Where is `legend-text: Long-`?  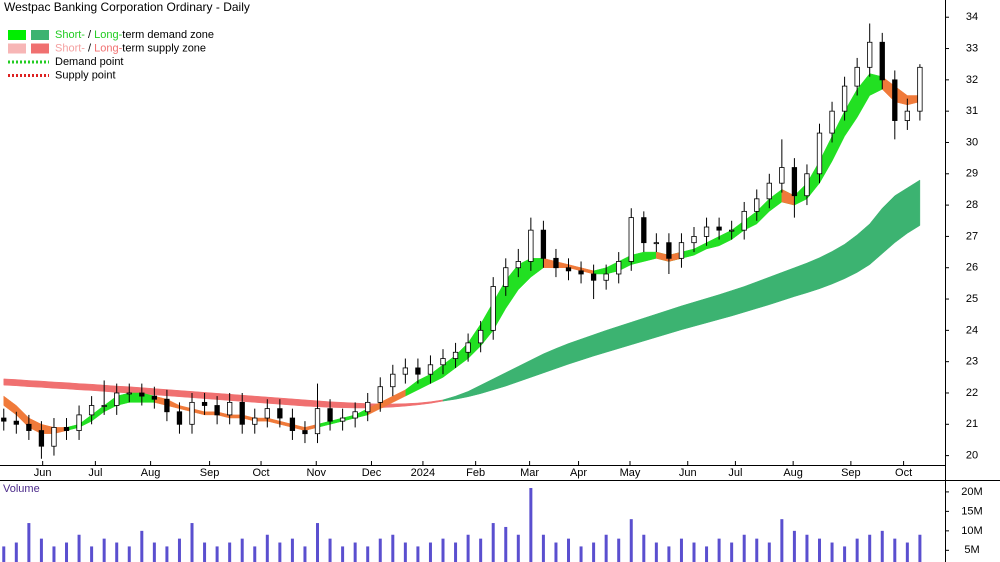
legend-text: Long- is located at coordinates (108, 35).